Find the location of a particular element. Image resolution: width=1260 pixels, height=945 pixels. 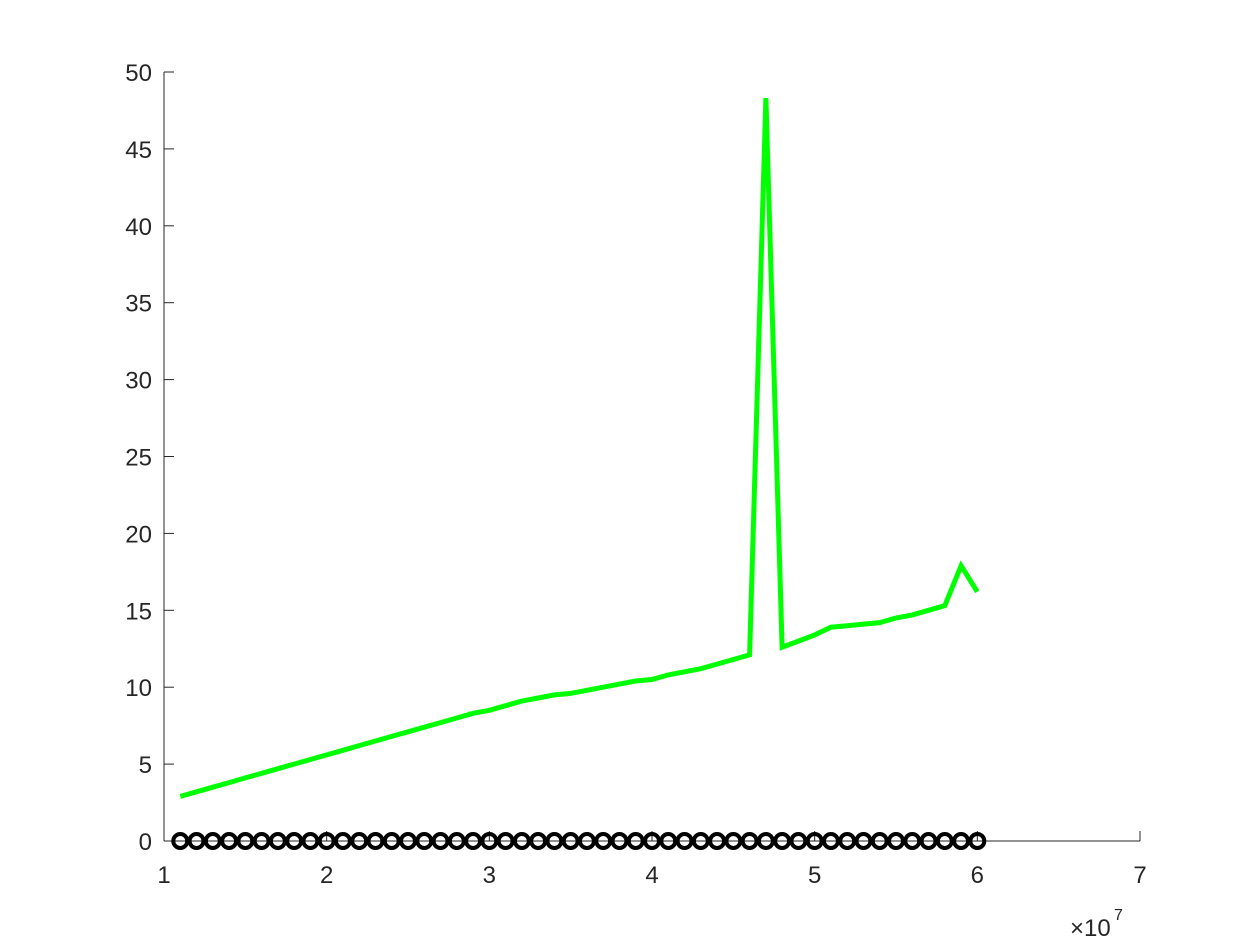

black-circle-marker-series is located at coordinates (579, 841).